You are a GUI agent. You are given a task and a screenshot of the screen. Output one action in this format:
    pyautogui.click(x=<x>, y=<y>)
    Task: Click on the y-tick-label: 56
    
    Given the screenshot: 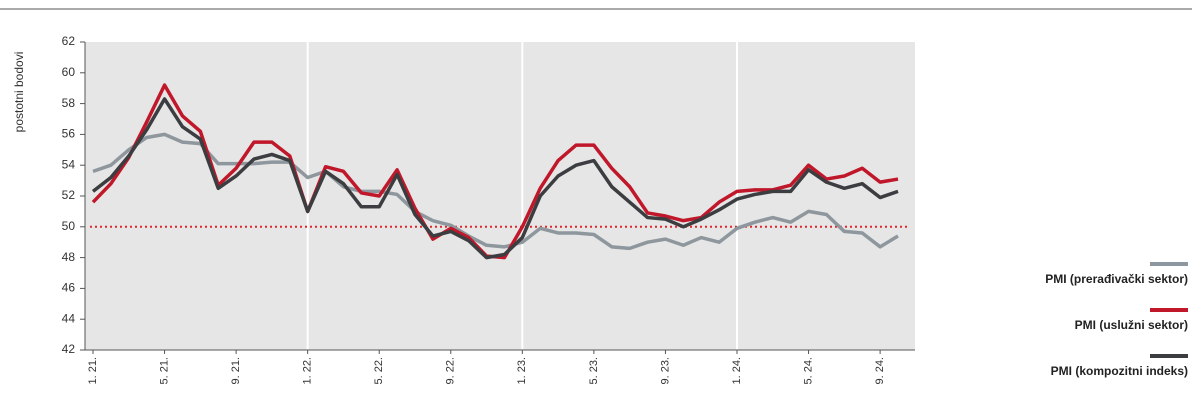 What is the action you would take?
    pyautogui.click(x=69, y=134)
    